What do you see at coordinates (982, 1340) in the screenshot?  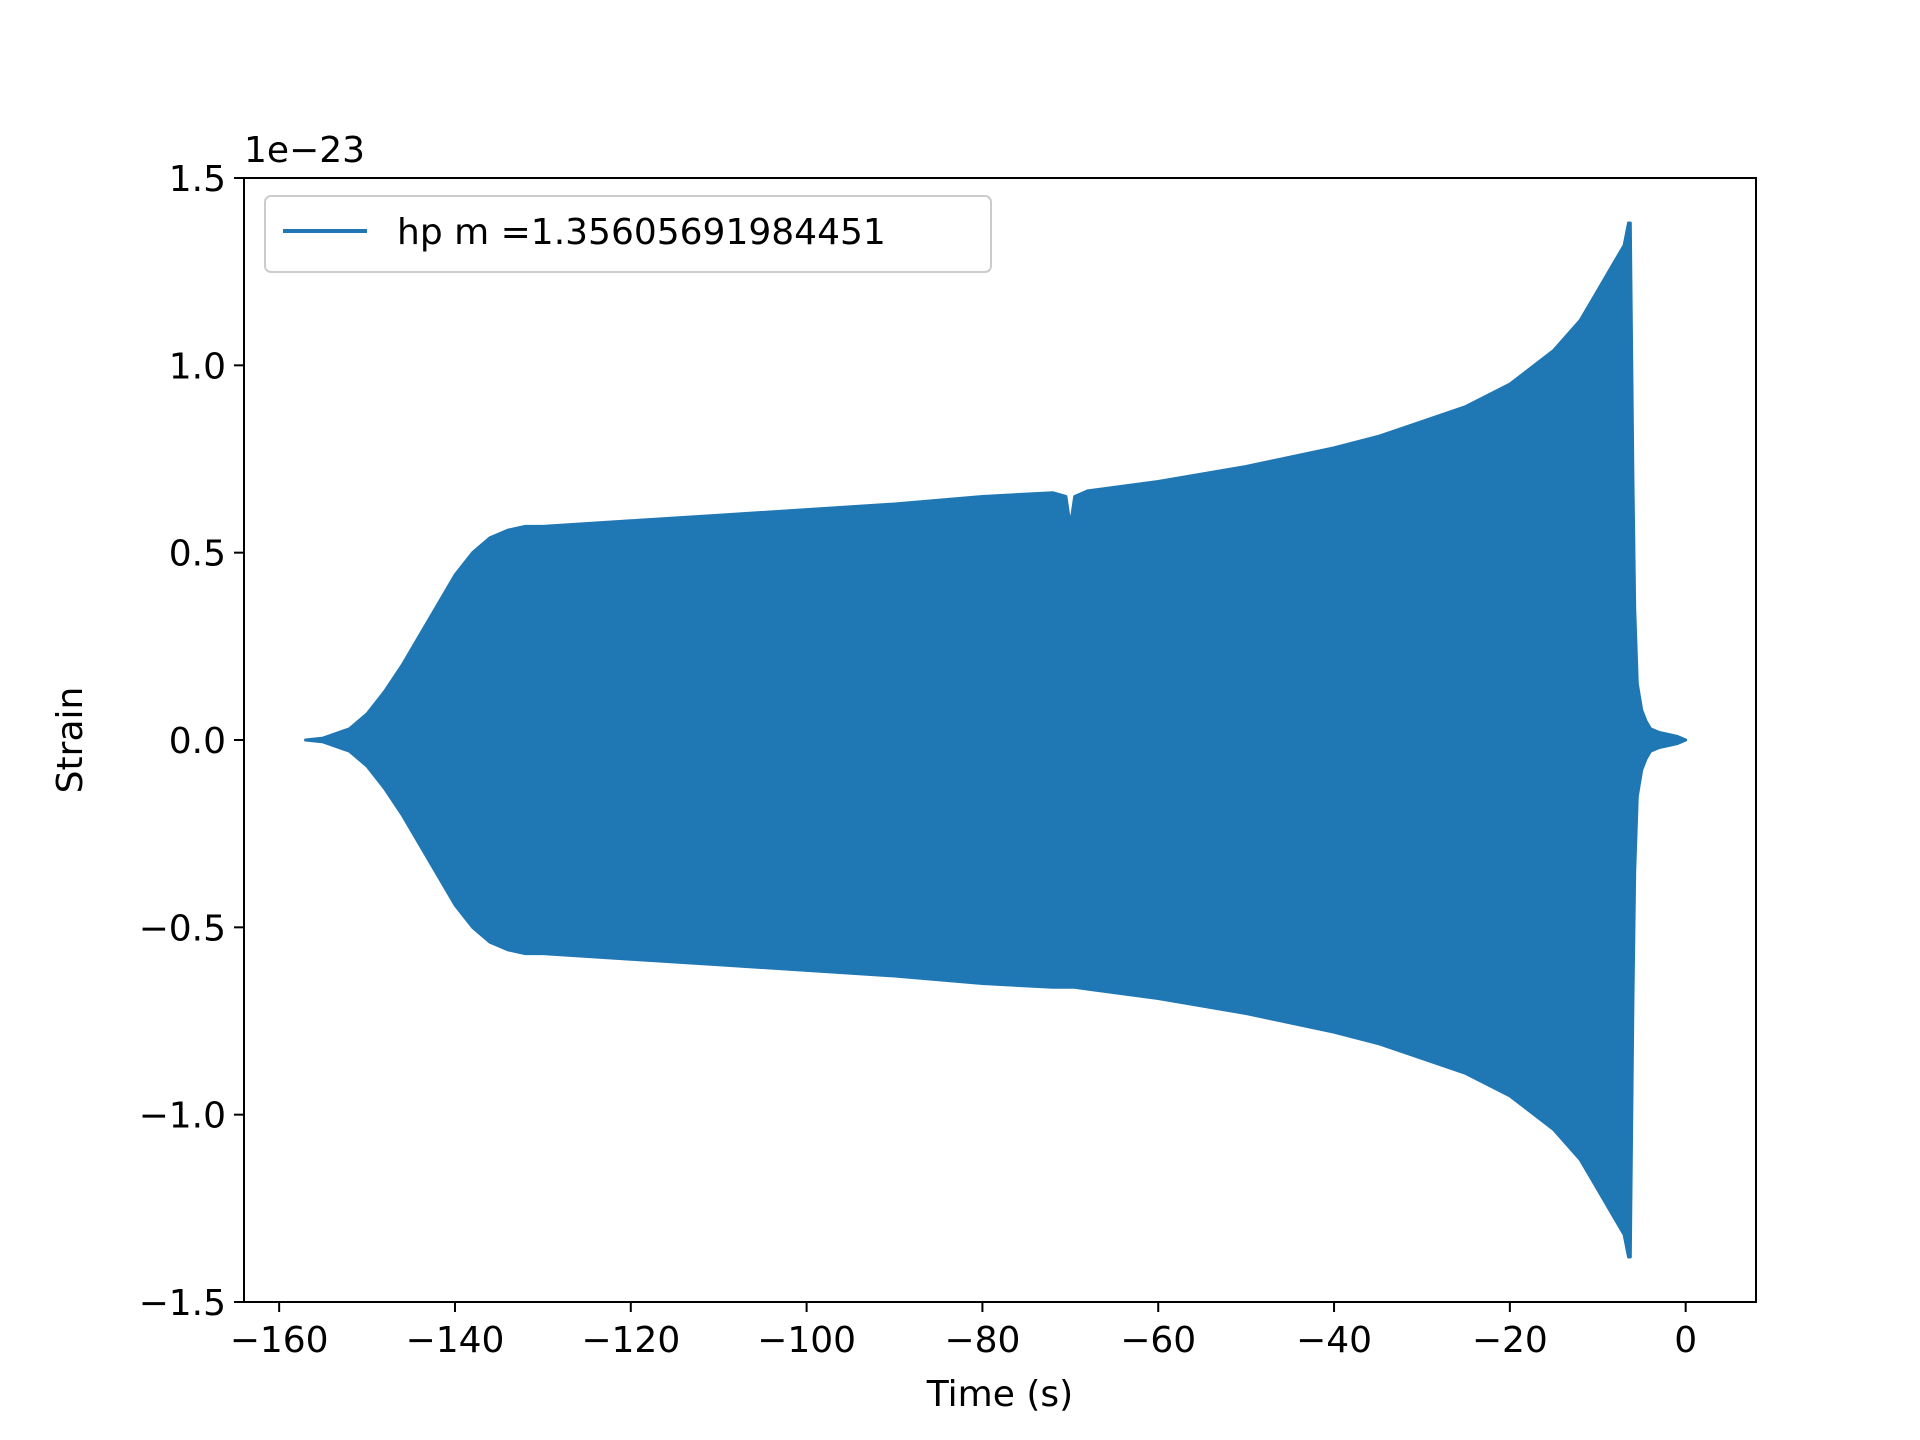 I see `x-tick-label: −80` at bounding box center [982, 1340].